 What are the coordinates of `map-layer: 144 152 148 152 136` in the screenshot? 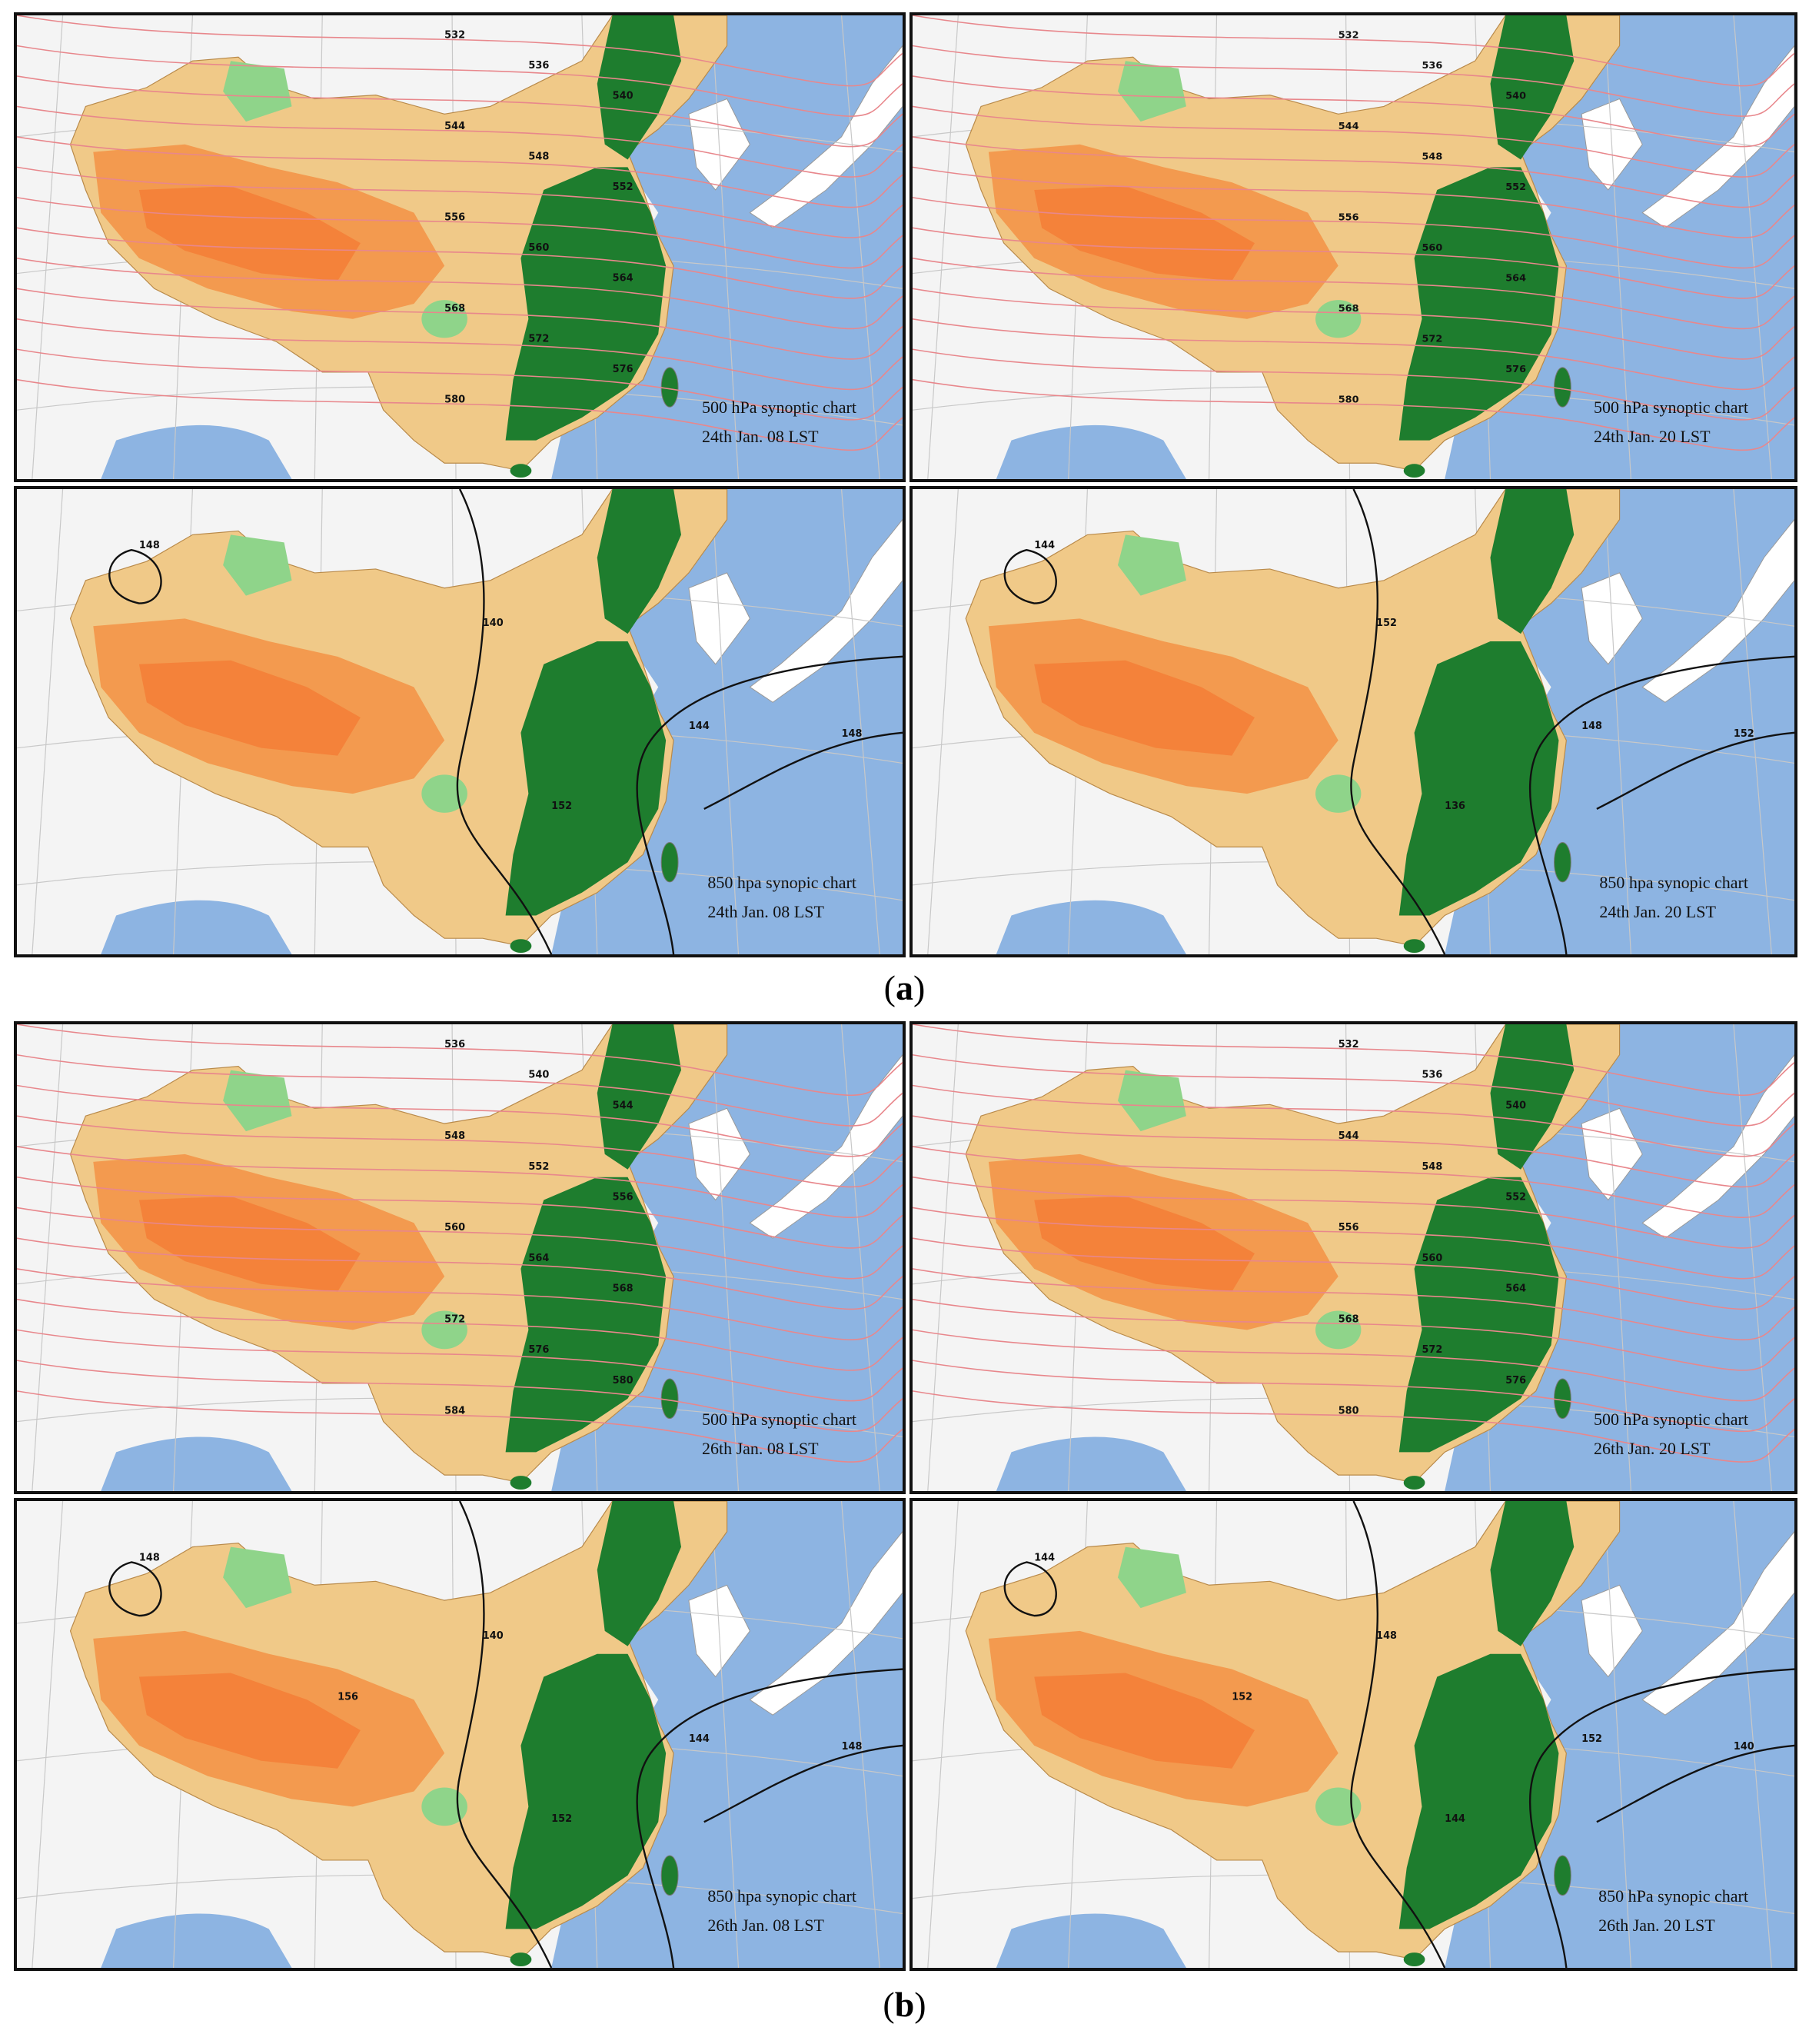 It's located at (1353, 721).